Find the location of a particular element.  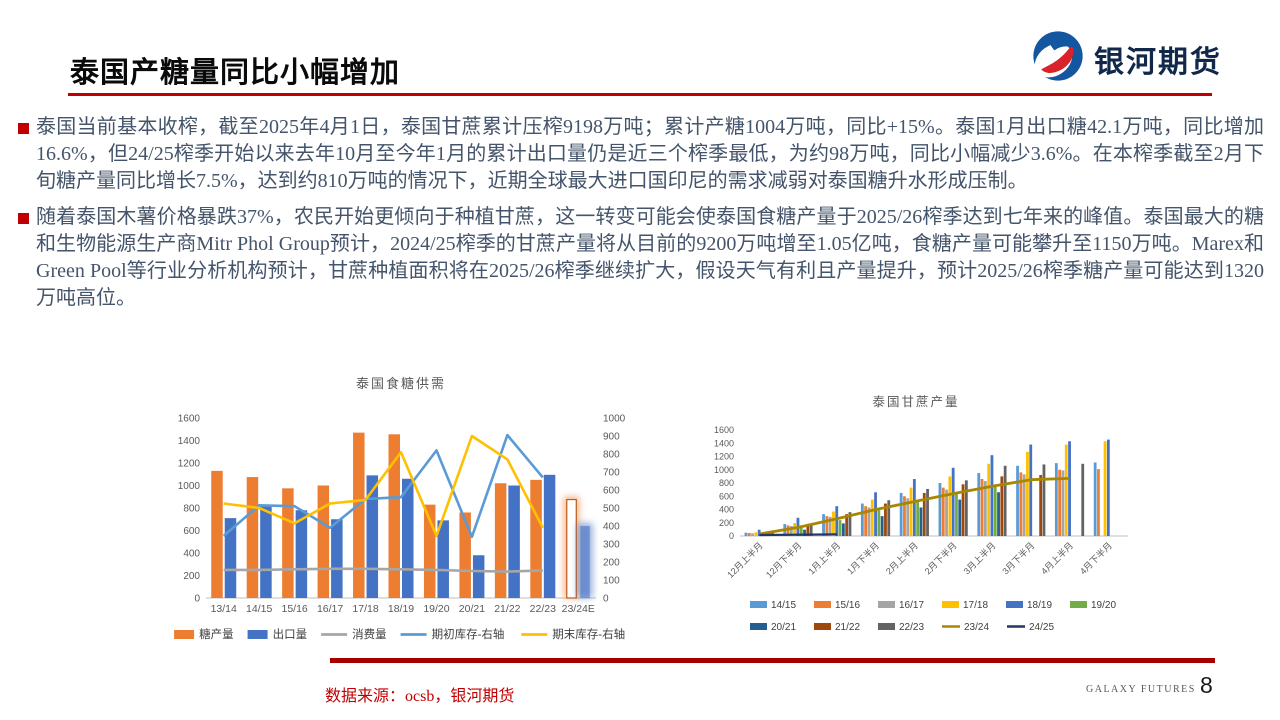

page-title: 泰国产糖量同比小幅增加 is located at coordinates (235, 73).